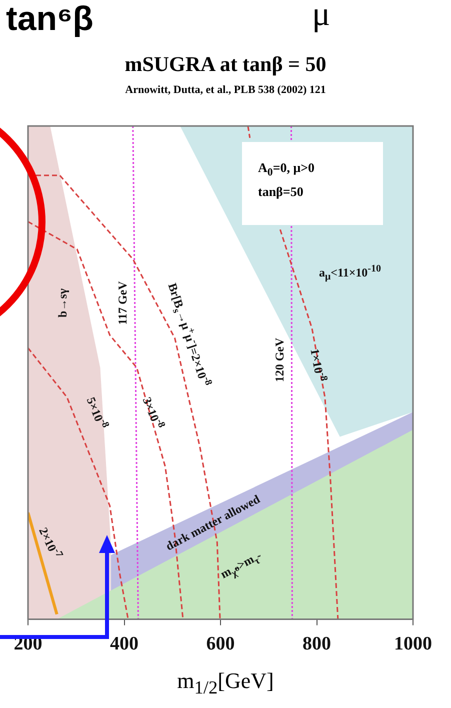 This screenshot has width=451, height=708. I want to click on annotation: tanβ=50, so click(281, 192).